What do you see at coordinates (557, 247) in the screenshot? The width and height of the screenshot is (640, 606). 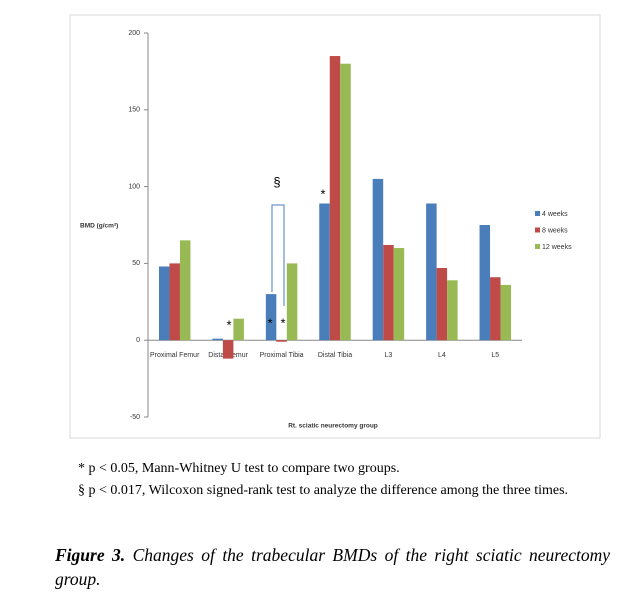 I see `legend-label: 12 weeks` at bounding box center [557, 247].